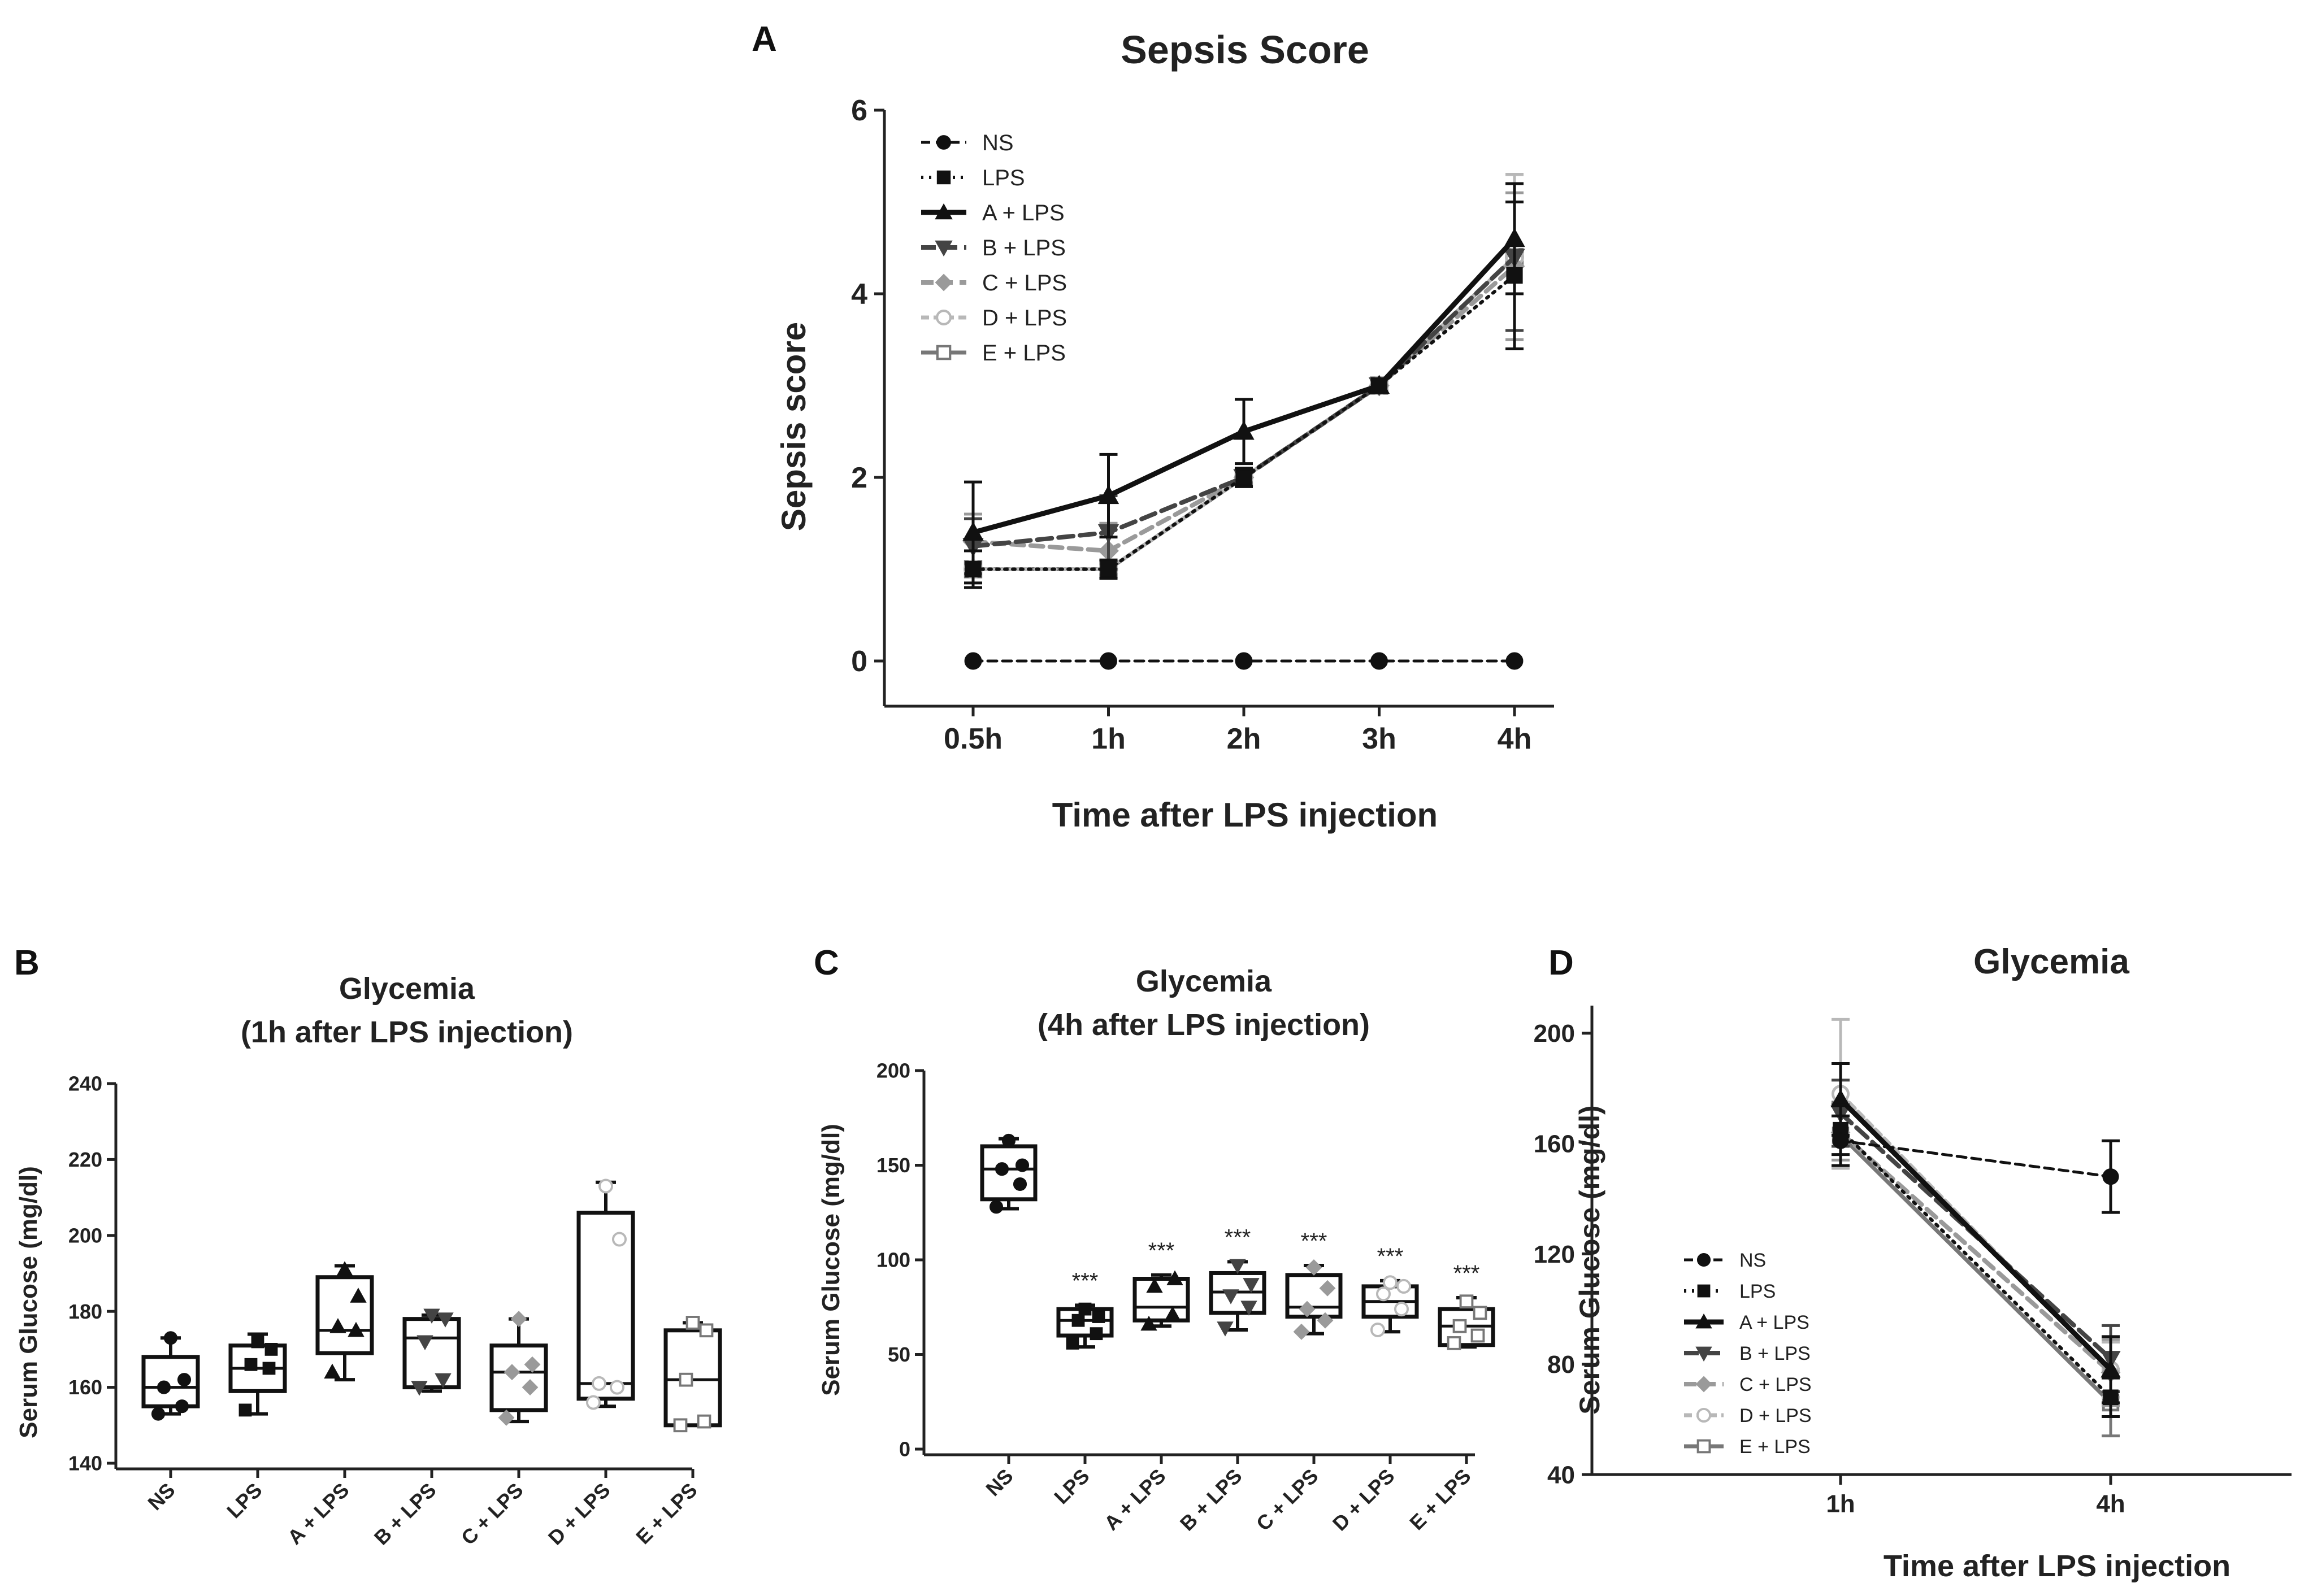 The height and width of the screenshot is (1596, 2300). I want to click on chart-c-x-tick-label: C + LPS, so click(1287, 1500).